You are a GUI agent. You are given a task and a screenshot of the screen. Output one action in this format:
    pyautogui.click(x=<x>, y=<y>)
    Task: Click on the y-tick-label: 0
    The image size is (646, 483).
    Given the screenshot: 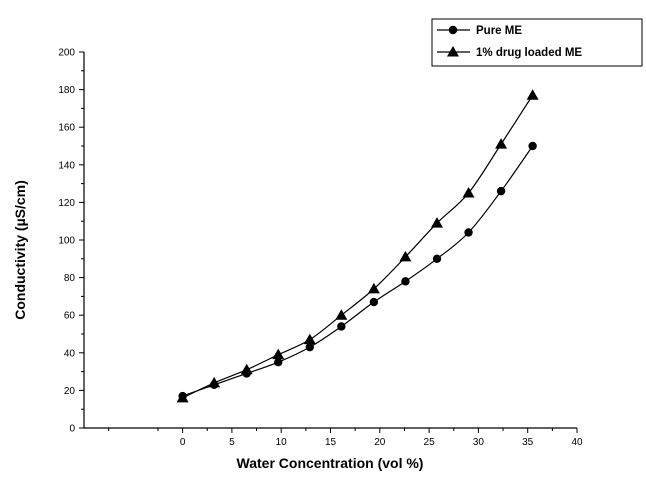 What is the action you would take?
    pyautogui.click(x=72, y=429)
    